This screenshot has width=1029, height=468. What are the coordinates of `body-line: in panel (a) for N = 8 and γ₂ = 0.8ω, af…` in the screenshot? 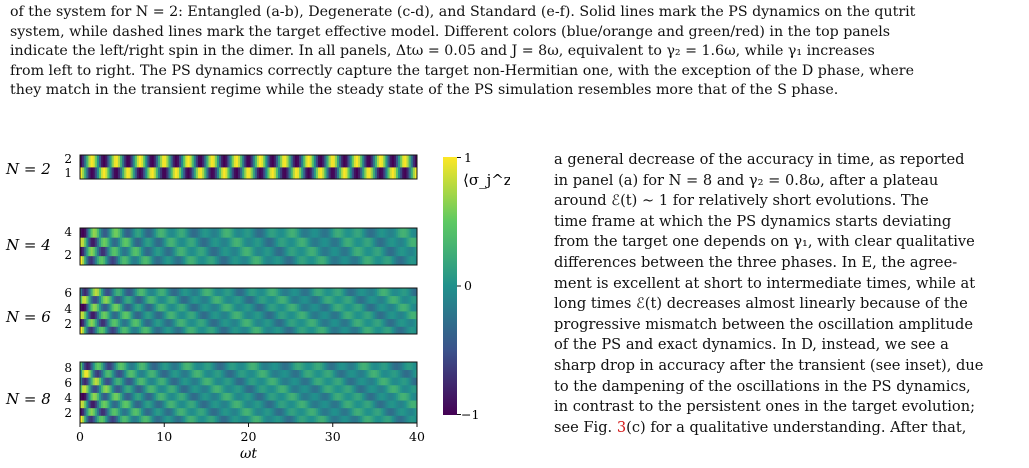 It's located at (746, 180).